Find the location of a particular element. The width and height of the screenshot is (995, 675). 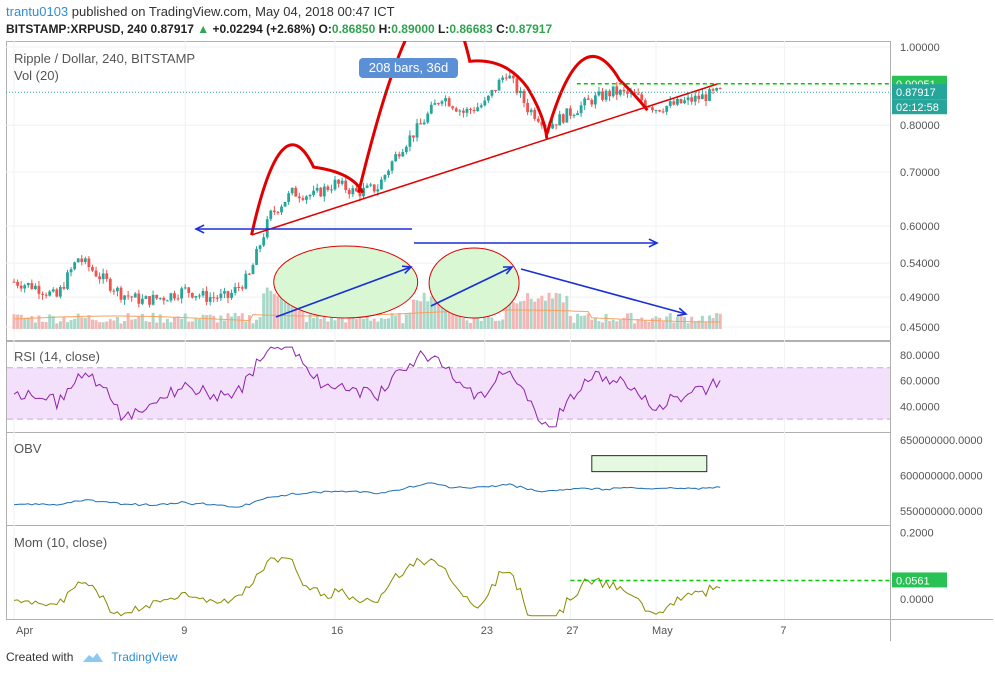

price-tick-label: 0.80000 is located at coordinates (920, 126).